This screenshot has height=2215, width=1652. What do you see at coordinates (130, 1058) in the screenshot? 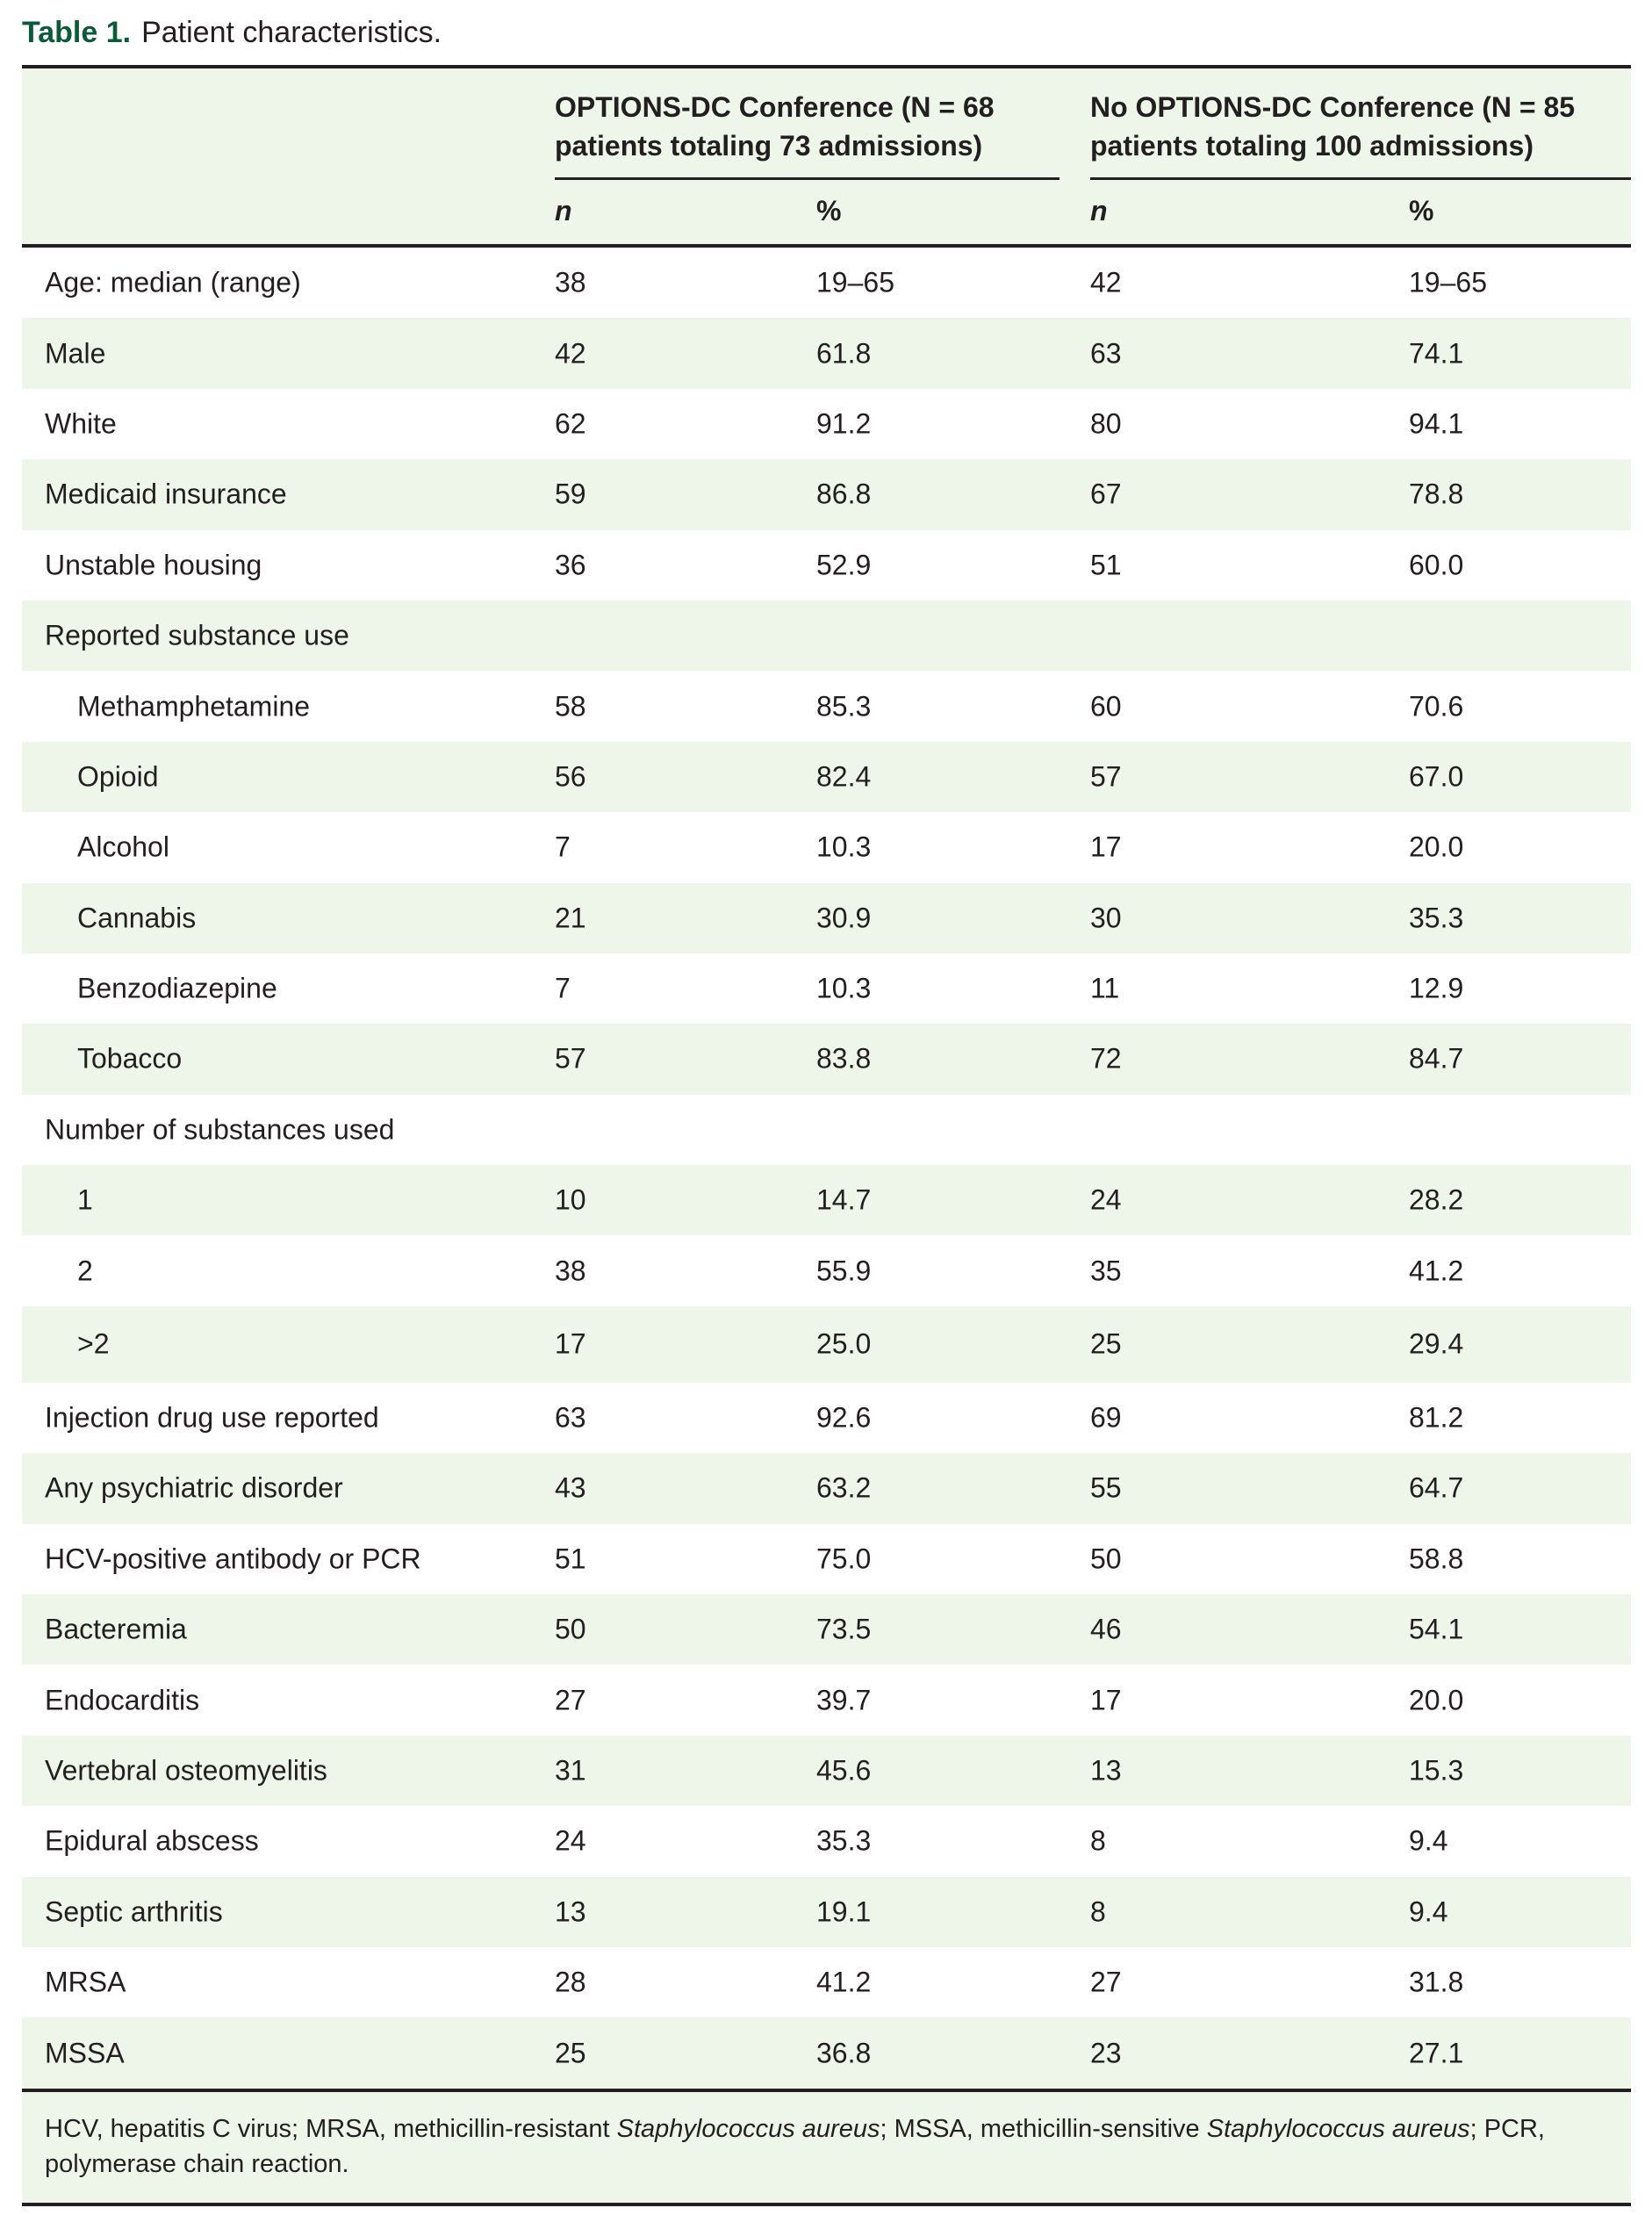
I see `row-label: Tobacco` at bounding box center [130, 1058].